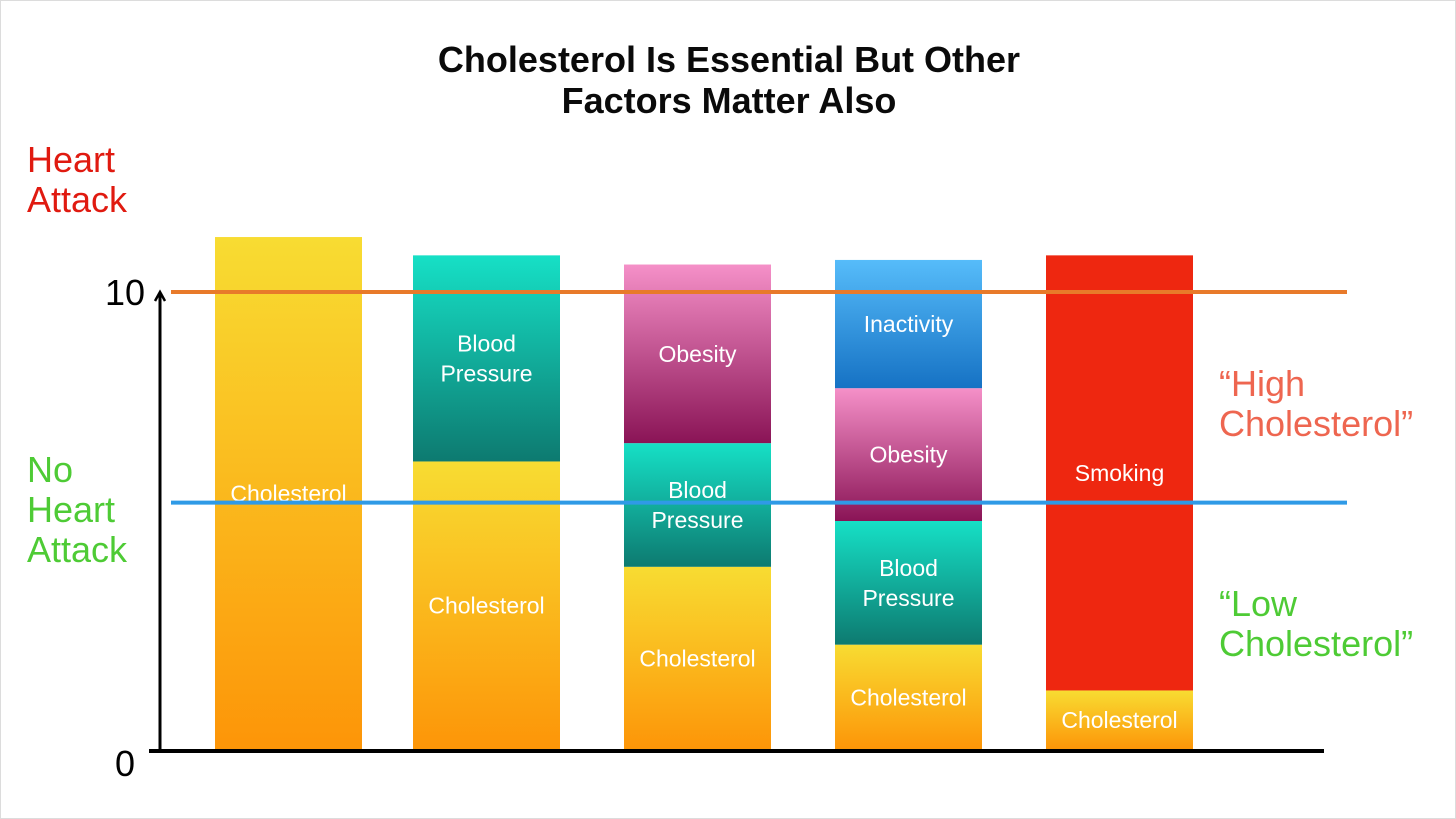 This screenshot has width=1456, height=819. I want to click on bar-5-label-cholesterol: Cholesterol, so click(1119, 720).